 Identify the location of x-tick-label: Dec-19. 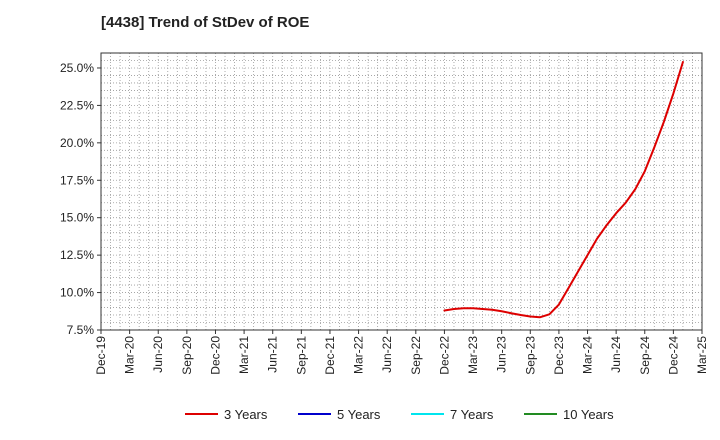
(101, 355).